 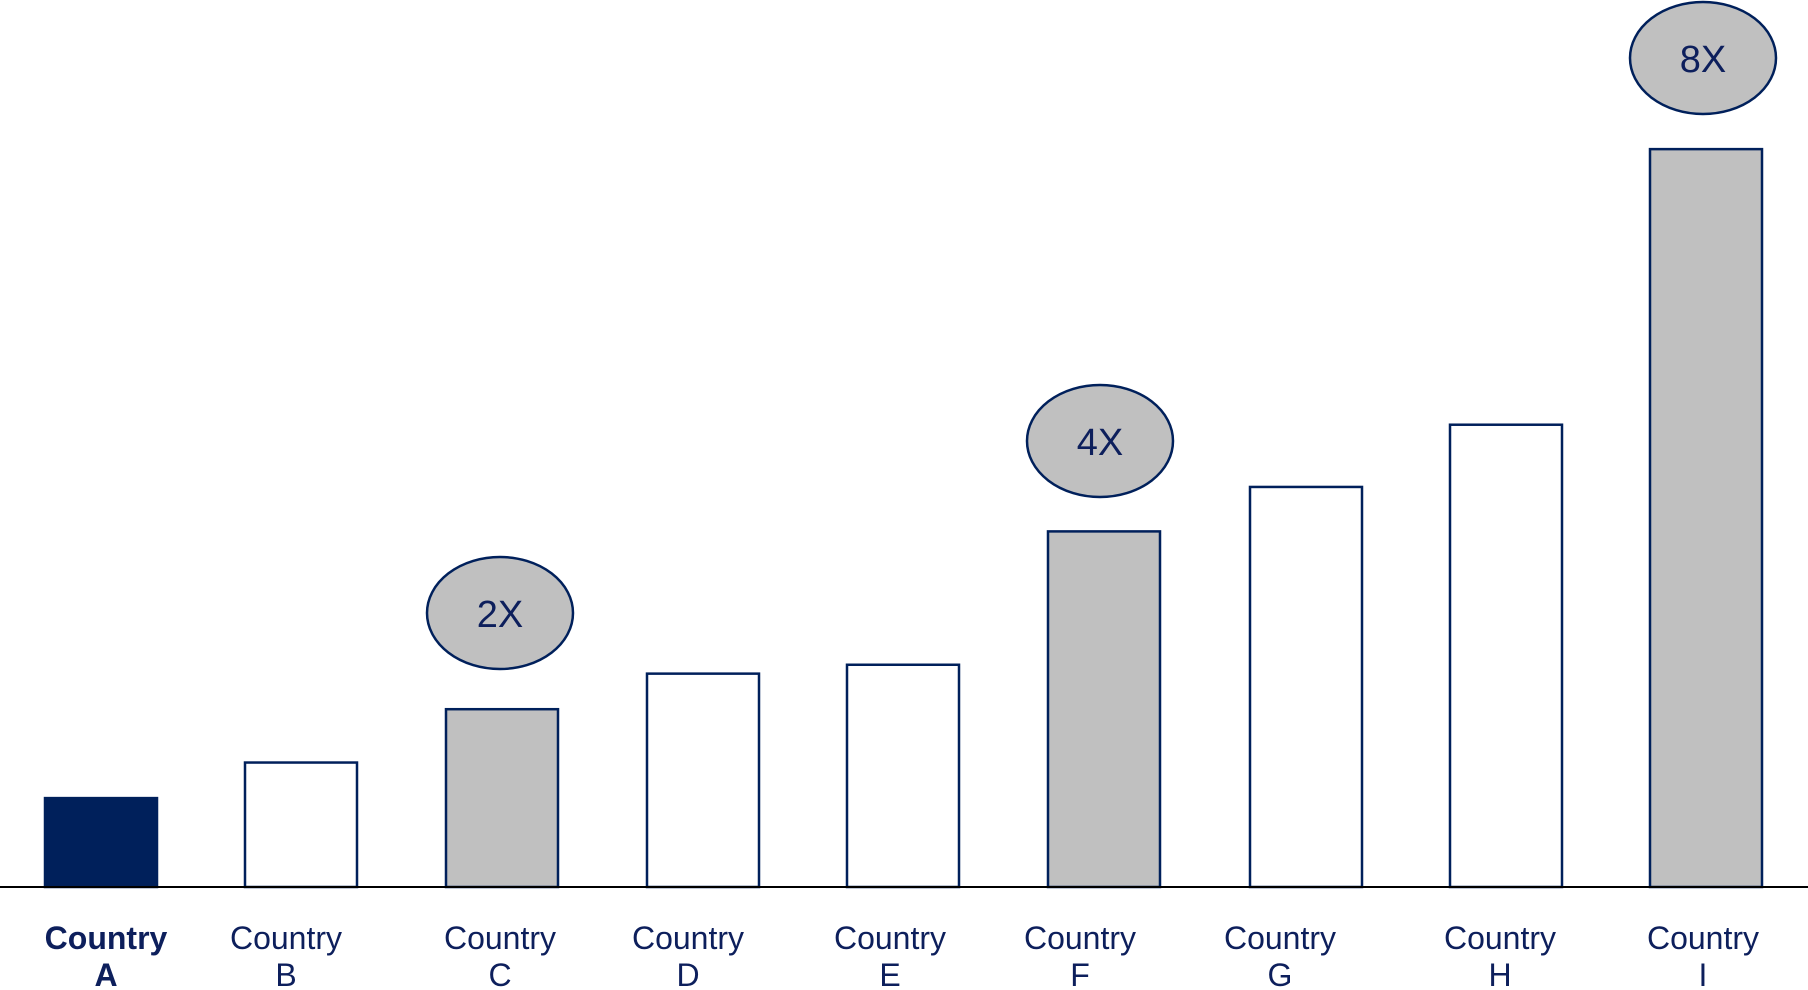 I want to click on category-label-country-e: Country E, so click(x=890, y=955).